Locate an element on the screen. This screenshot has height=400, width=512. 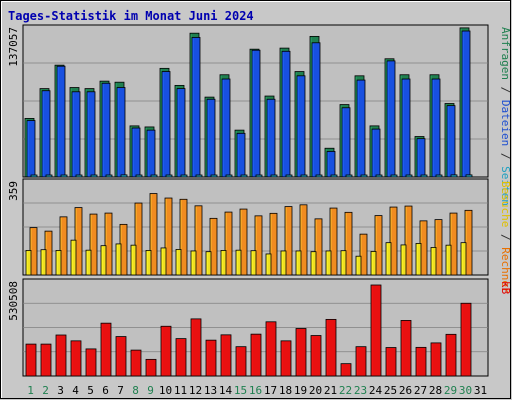
x-tick-label: 11 is located at coordinates (180, 390).